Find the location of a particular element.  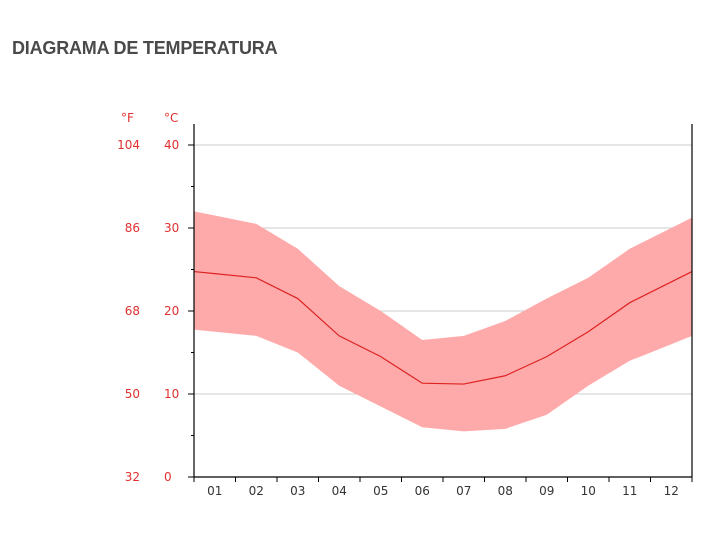

x-tick-label: 11 is located at coordinates (629, 491).